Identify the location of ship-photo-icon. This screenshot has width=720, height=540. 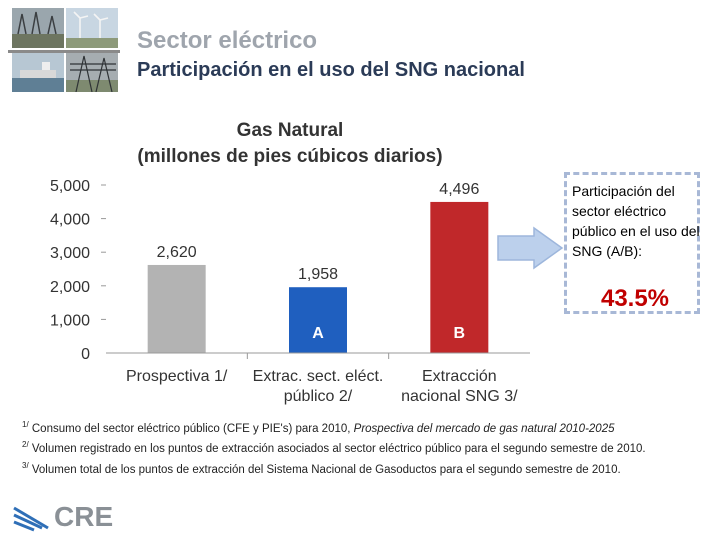
(38, 72).